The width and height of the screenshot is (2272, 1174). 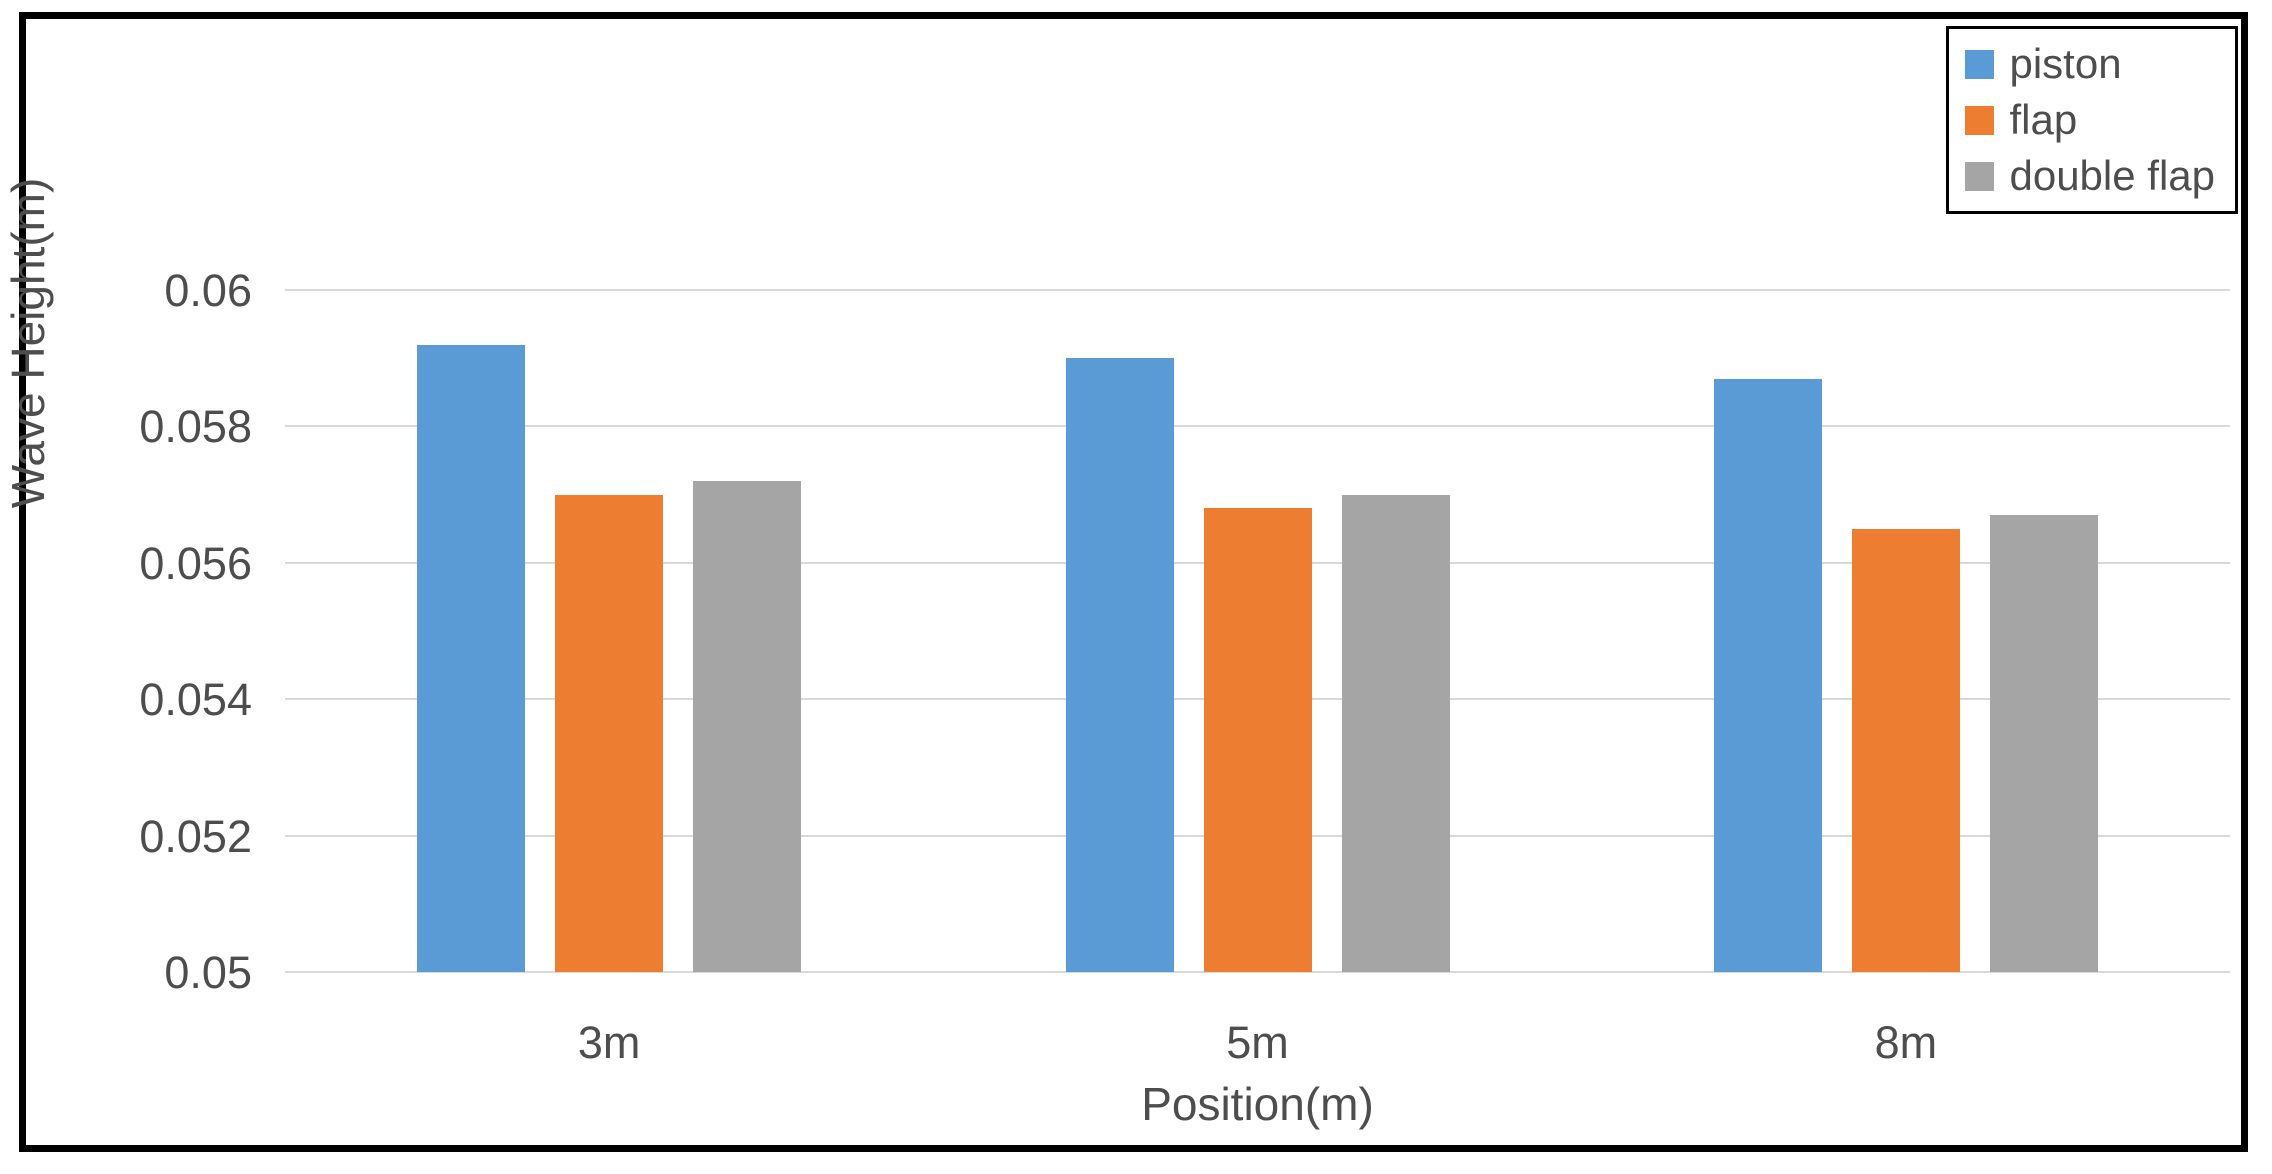 What do you see at coordinates (1906, 1042) in the screenshot?
I see `x-category-label: 8m` at bounding box center [1906, 1042].